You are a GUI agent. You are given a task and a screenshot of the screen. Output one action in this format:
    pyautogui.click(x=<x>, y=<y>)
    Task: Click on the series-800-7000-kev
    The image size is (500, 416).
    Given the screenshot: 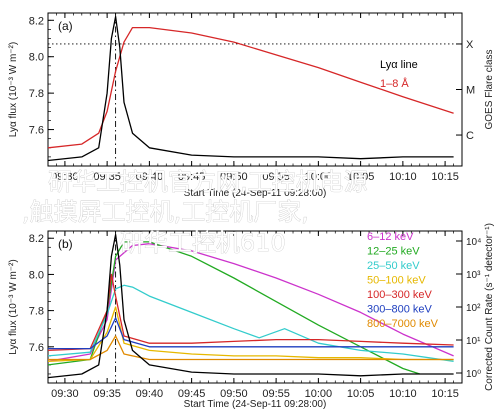 What is the action you would take?
    pyautogui.click(x=251, y=348)
    